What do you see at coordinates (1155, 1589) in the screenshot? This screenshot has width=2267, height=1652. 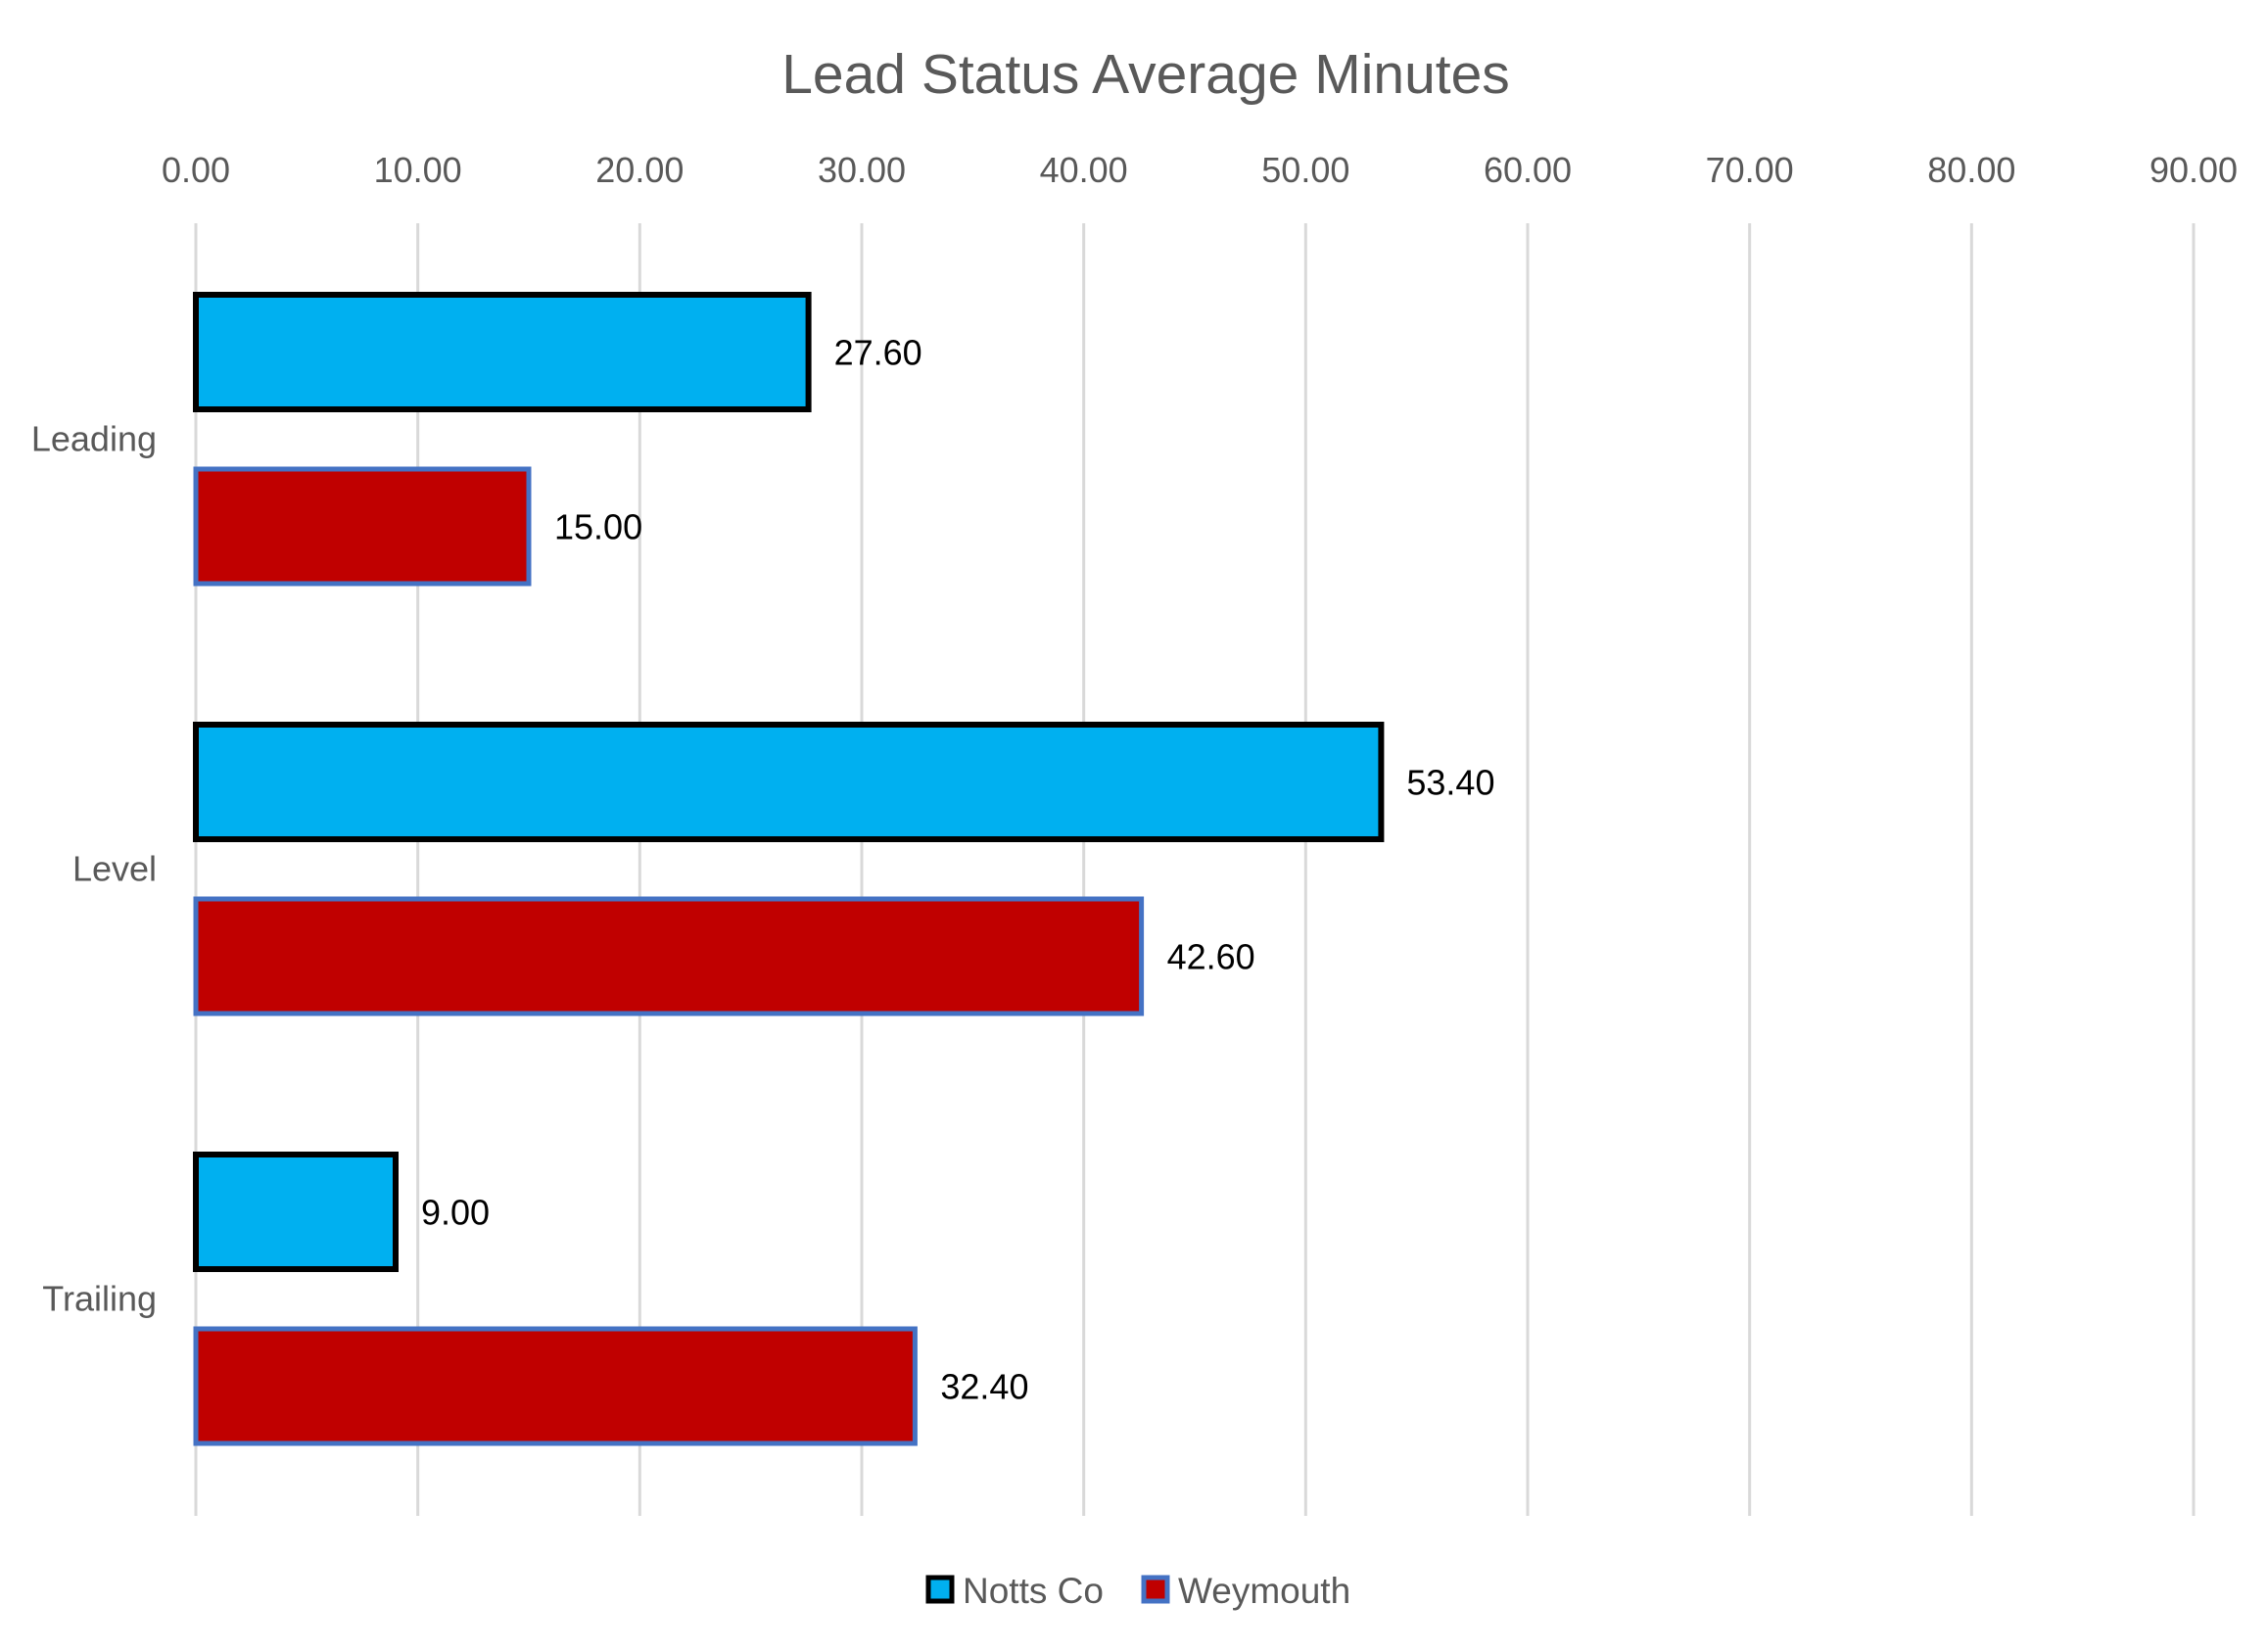 I see `legend-swatch-weymouth` at bounding box center [1155, 1589].